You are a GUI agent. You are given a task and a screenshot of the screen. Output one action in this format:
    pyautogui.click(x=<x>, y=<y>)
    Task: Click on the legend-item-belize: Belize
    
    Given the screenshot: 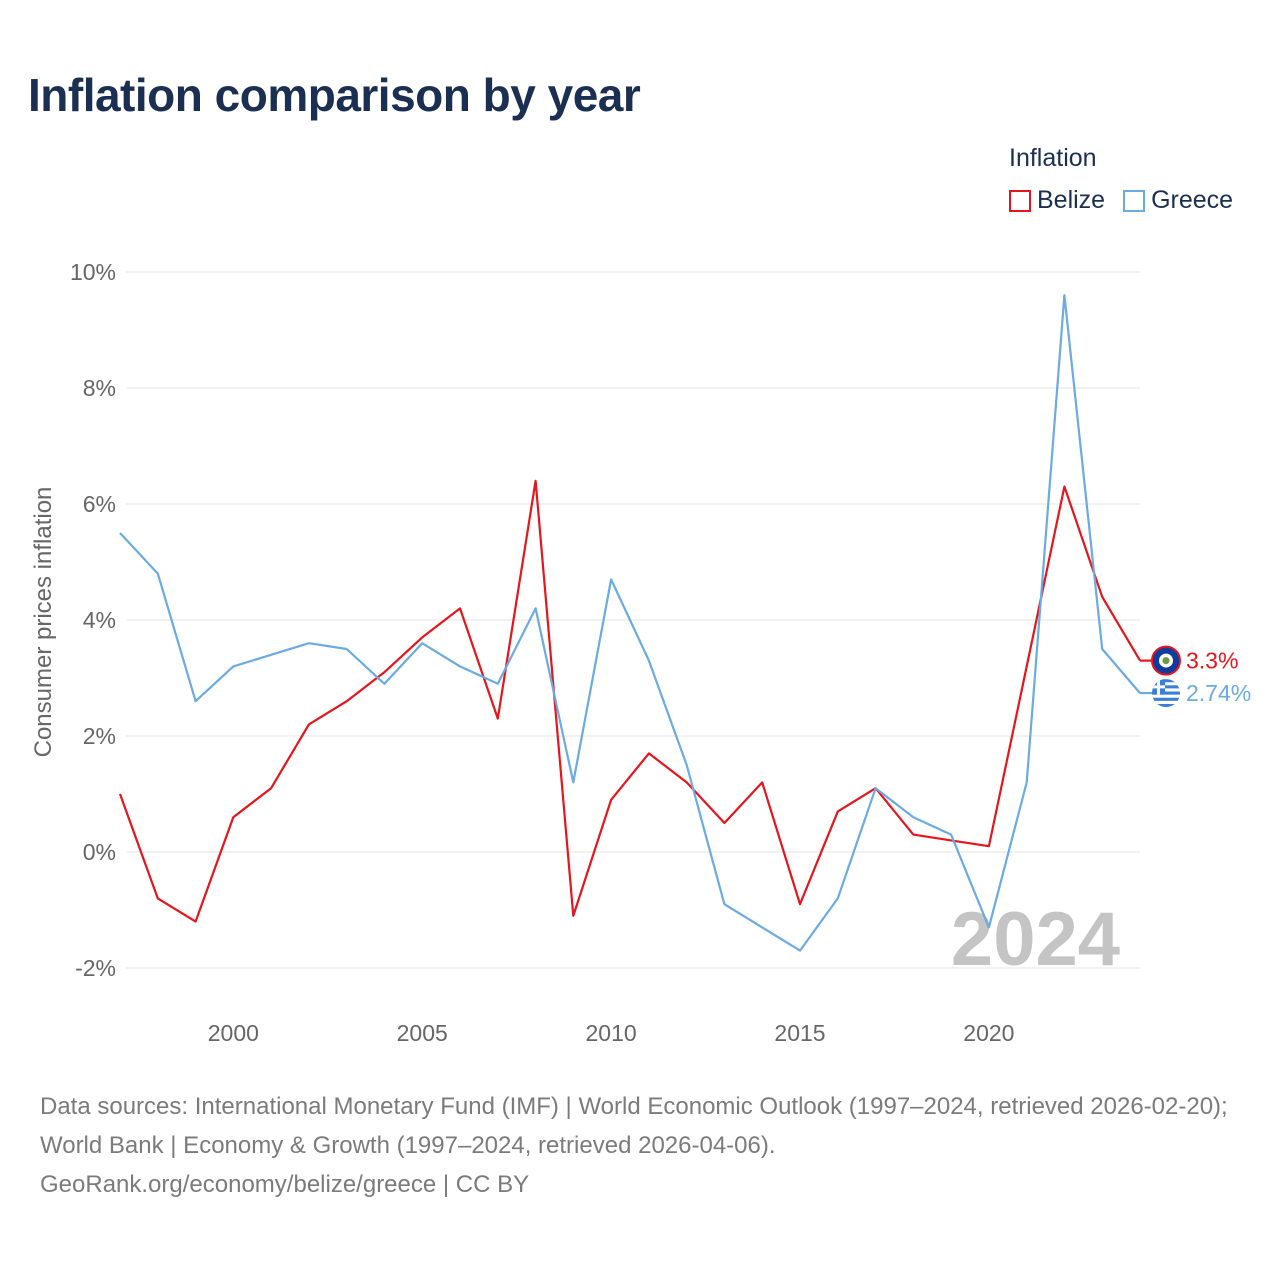 What is the action you would take?
    pyautogui.click(x=1057, y=200)
    